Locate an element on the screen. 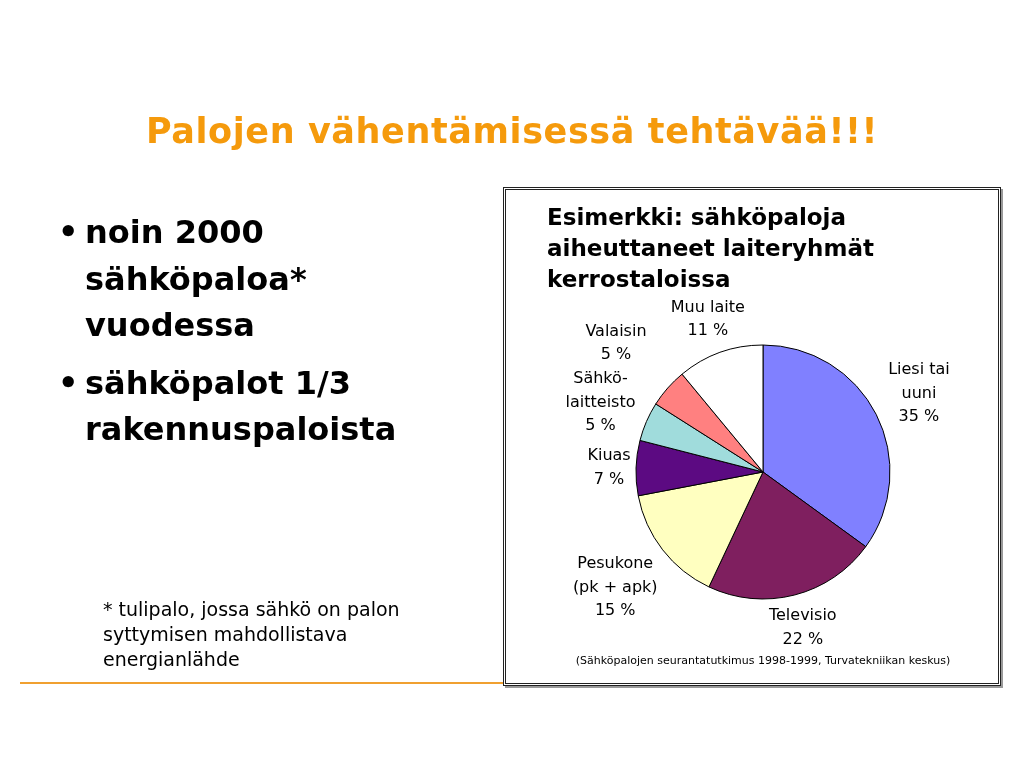 Image resolution: width=1024 pixels, height=768 pixels. text: (Sähköpalojen seurantatutkimus 1998-1999, Turvatekniikan keskus) is located at coordinates (763, 660).